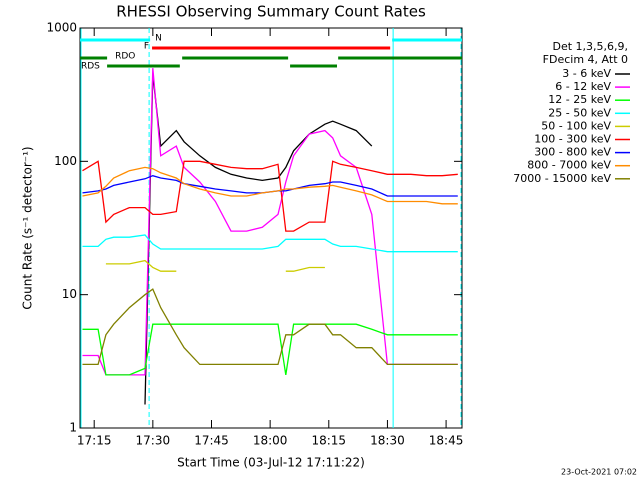 The image size is (640, 480). What do you see at coordinates (125, 57) in the screenshot?
I see `flag-label: RDO` at bounding box center [125, 57].